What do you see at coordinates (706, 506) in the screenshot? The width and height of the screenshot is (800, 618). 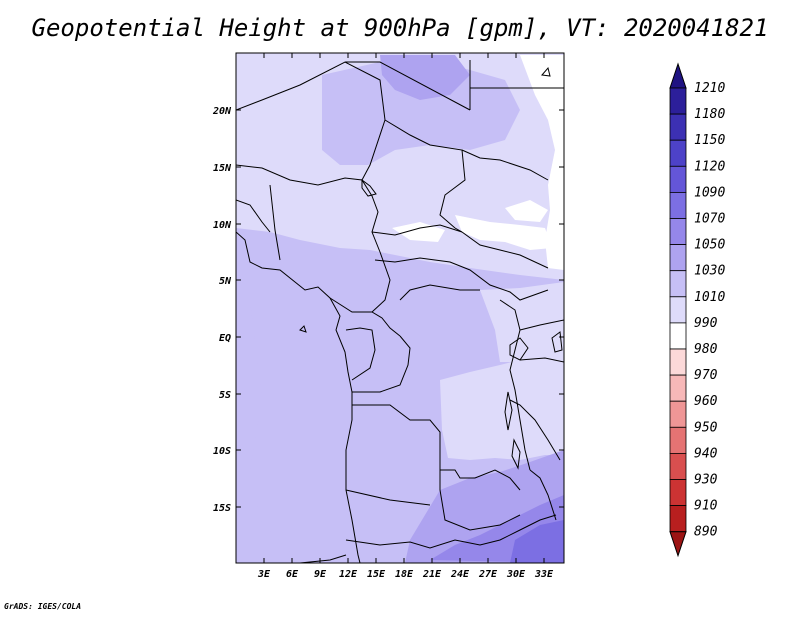 I see `colorbar-label: 910` at bounding box center [706, 506].